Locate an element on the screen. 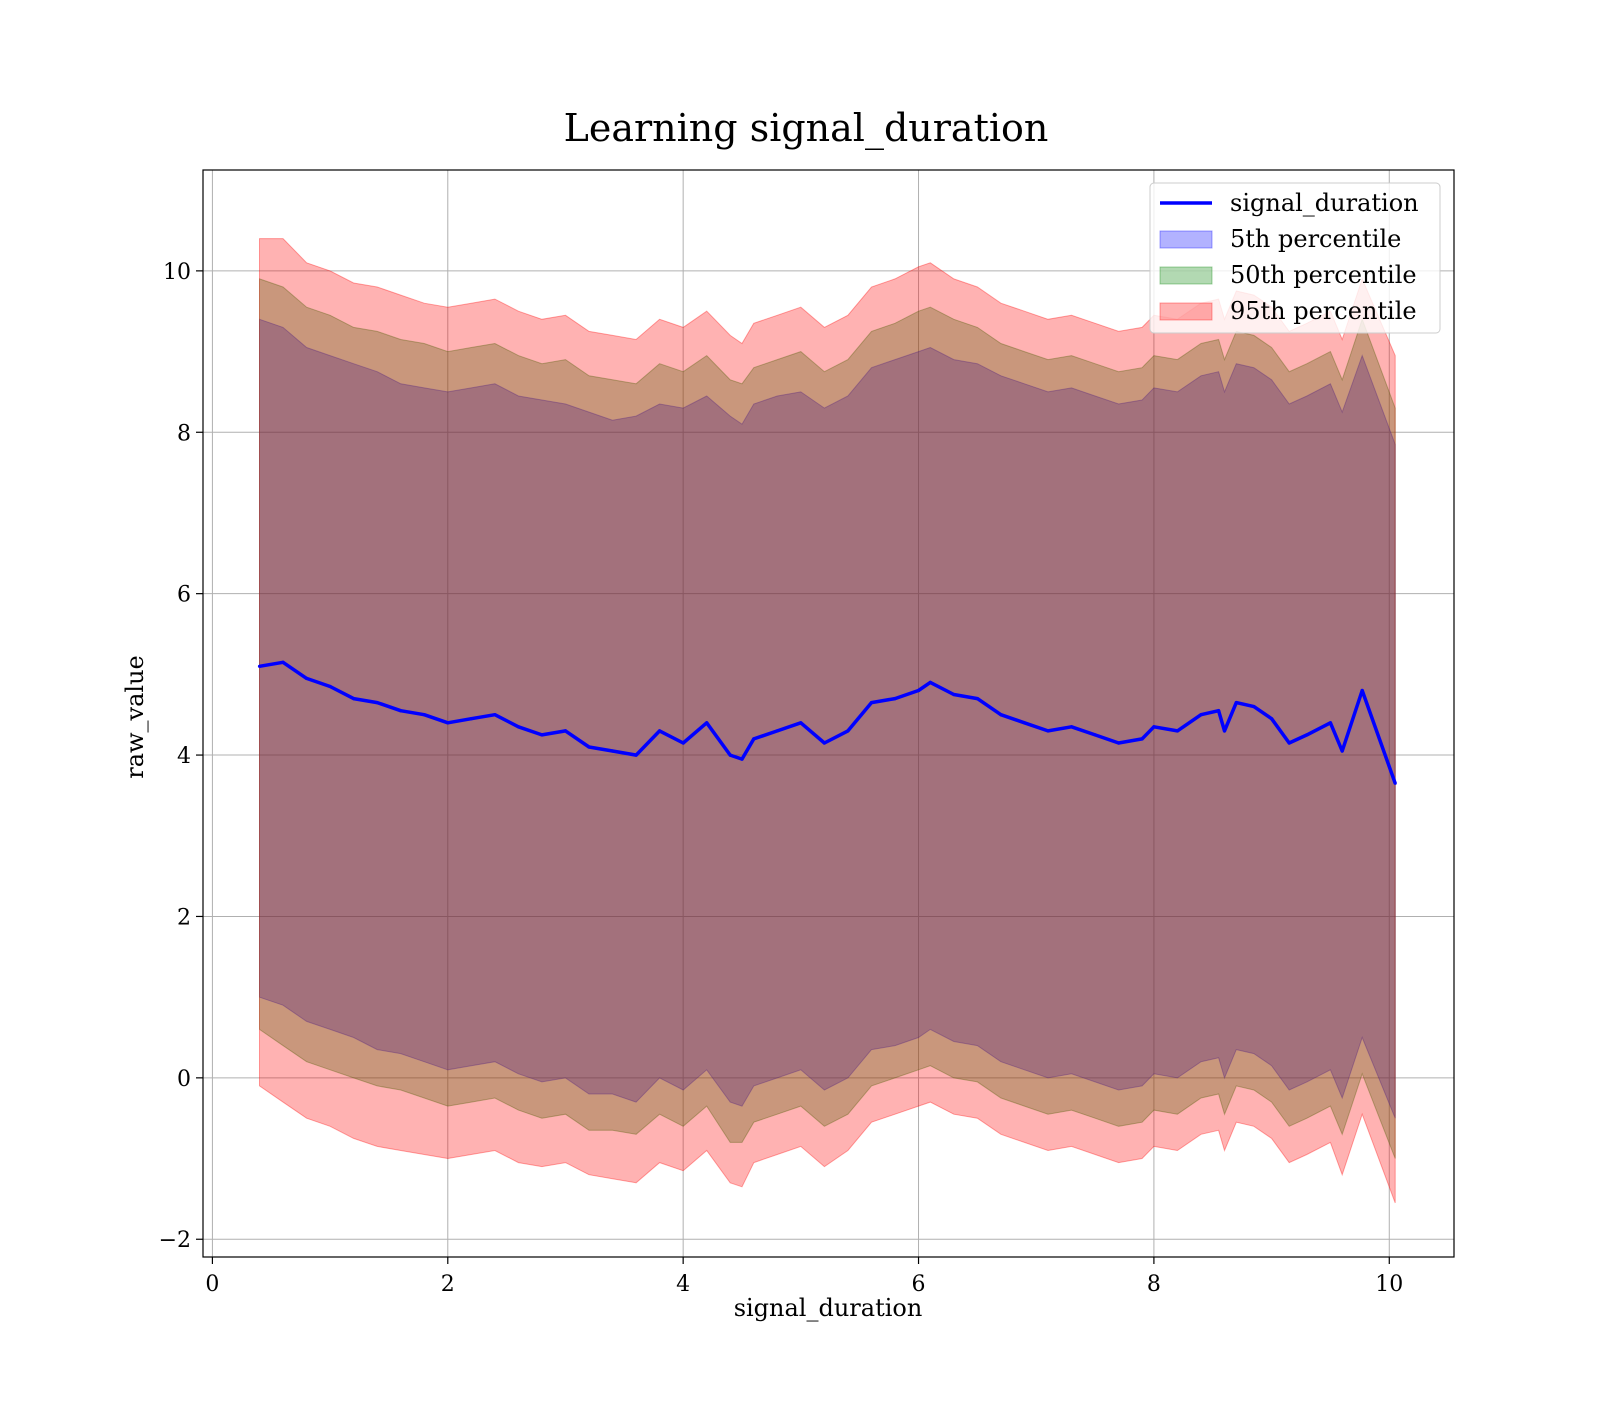 Image resolution: width=1600 pixels, height=1405 pixels. y-tick-label: 0 is located at coordinates (184, 1079).